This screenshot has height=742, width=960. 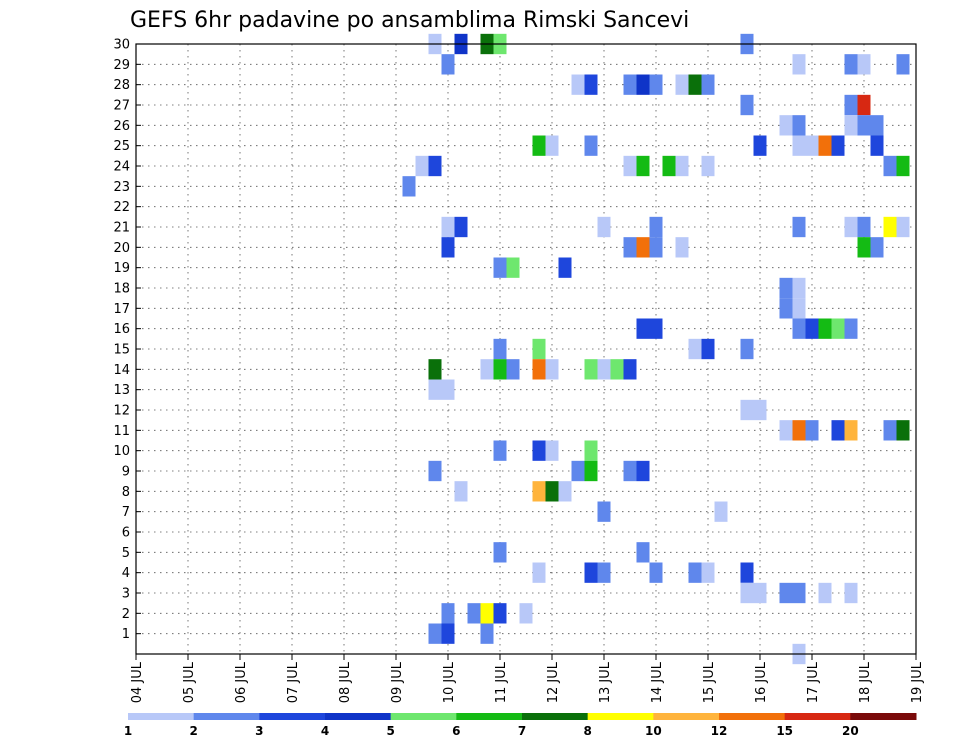 I want to click on y-tick-label: 20, so click(x=121, y=248).